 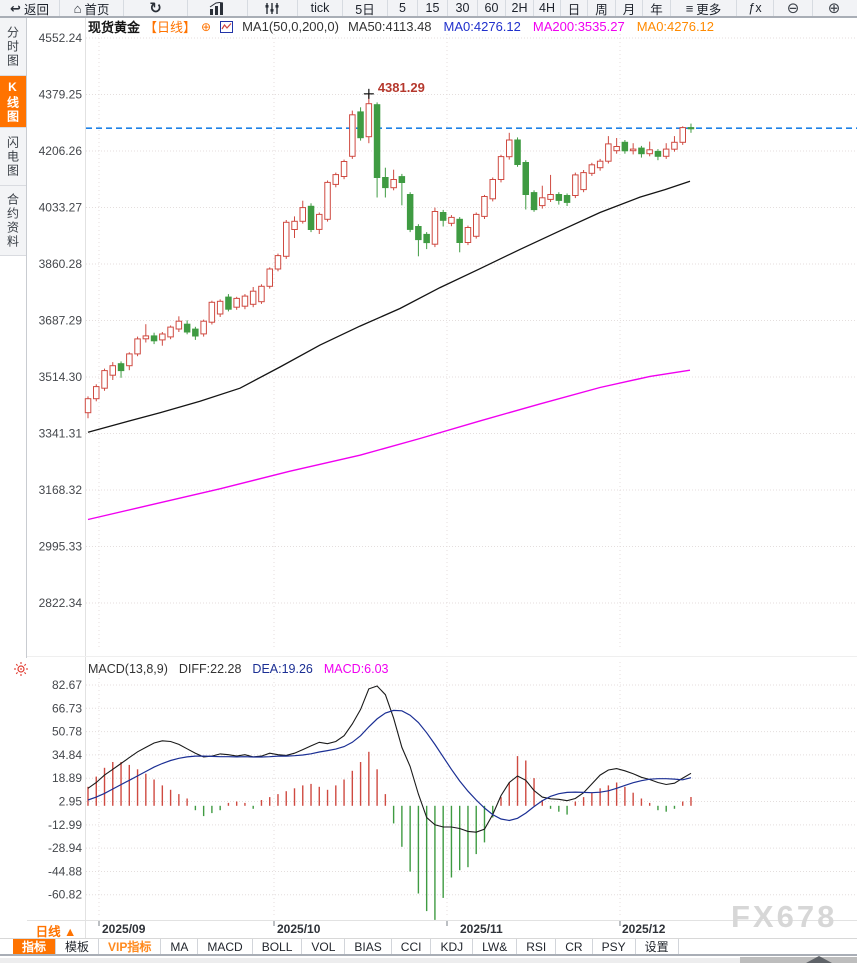 What do you see at coordinates (61, 490) in the screenshot?
I see `price-axis-label: 3168.32` at bounding box center [61, 490].